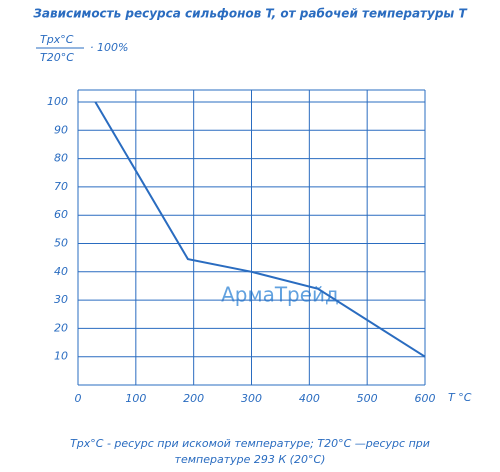 This screenshot has width=500, height=472. I want to click on y-tick-label: 90, so click(61, 129).